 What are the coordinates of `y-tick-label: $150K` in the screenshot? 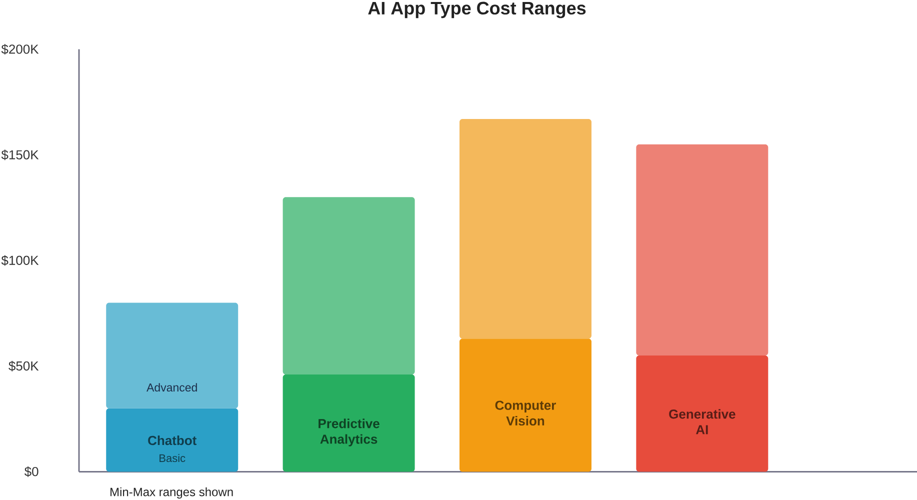 It's located at (20, 155).